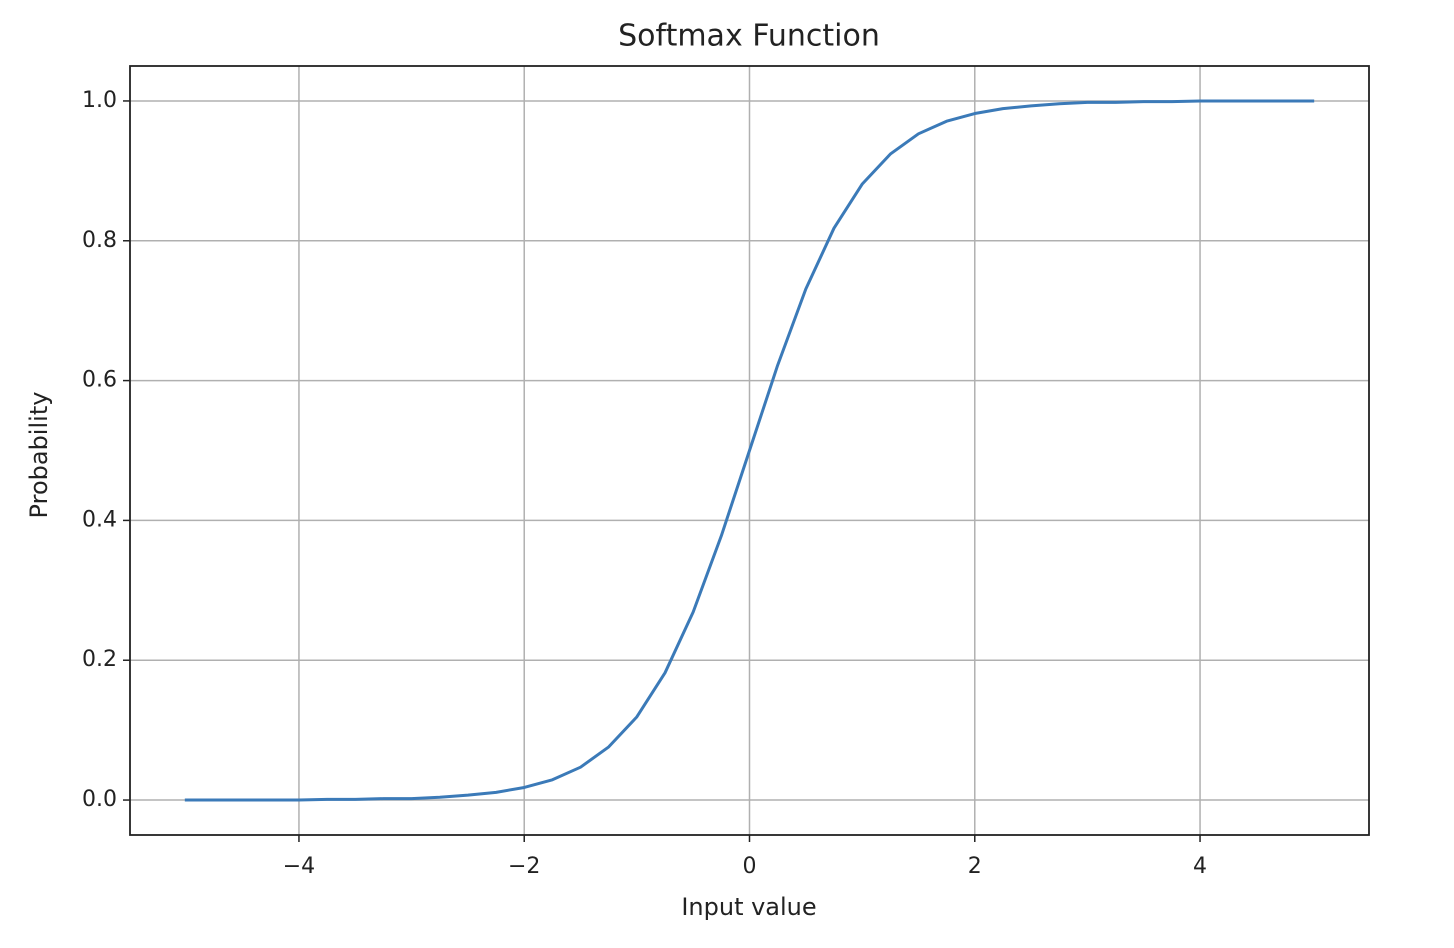 Image resolution: width=1454 pixels, height=948 pixels. Describe the element at coordinates (975, 866) in the screenshot. I see `x-tick-label: 2` at that location.